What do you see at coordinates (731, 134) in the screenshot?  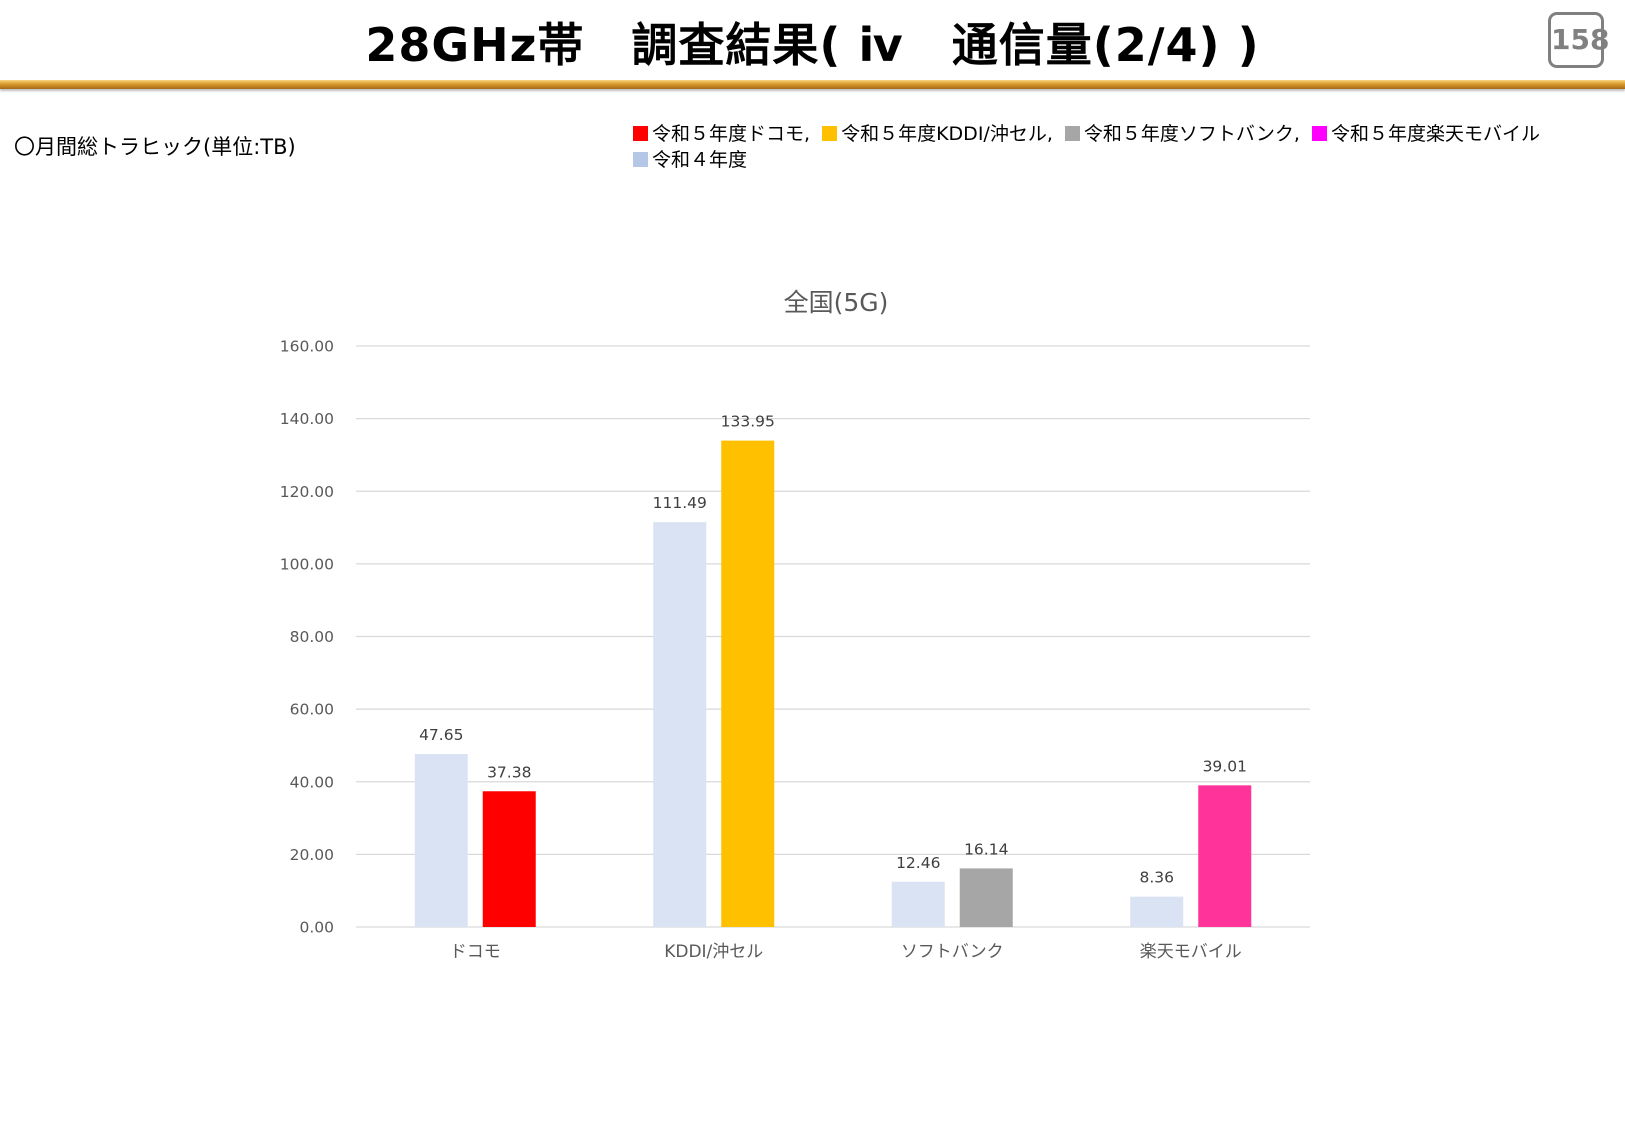 I see `legend-label-docomo-r5: 令和５年度ドコモ,` at bounding box center [731, 134].